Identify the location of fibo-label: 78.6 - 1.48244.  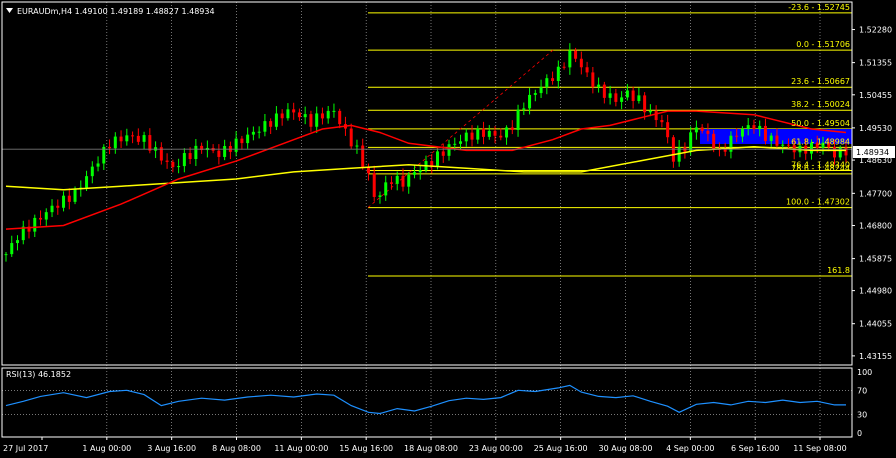
(820, 168).